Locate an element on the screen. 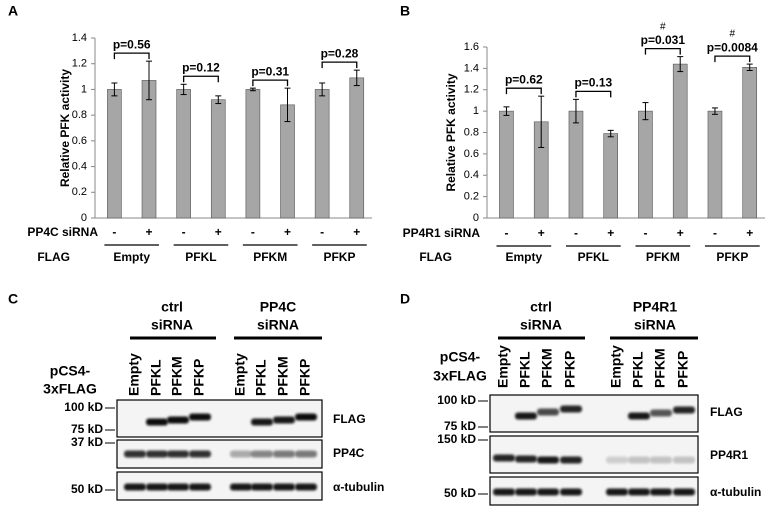 Image resolution: width=773 pixels, height=513 pixels. y-axis-label: Relative PFK activity is located at coordinates (451, 132).